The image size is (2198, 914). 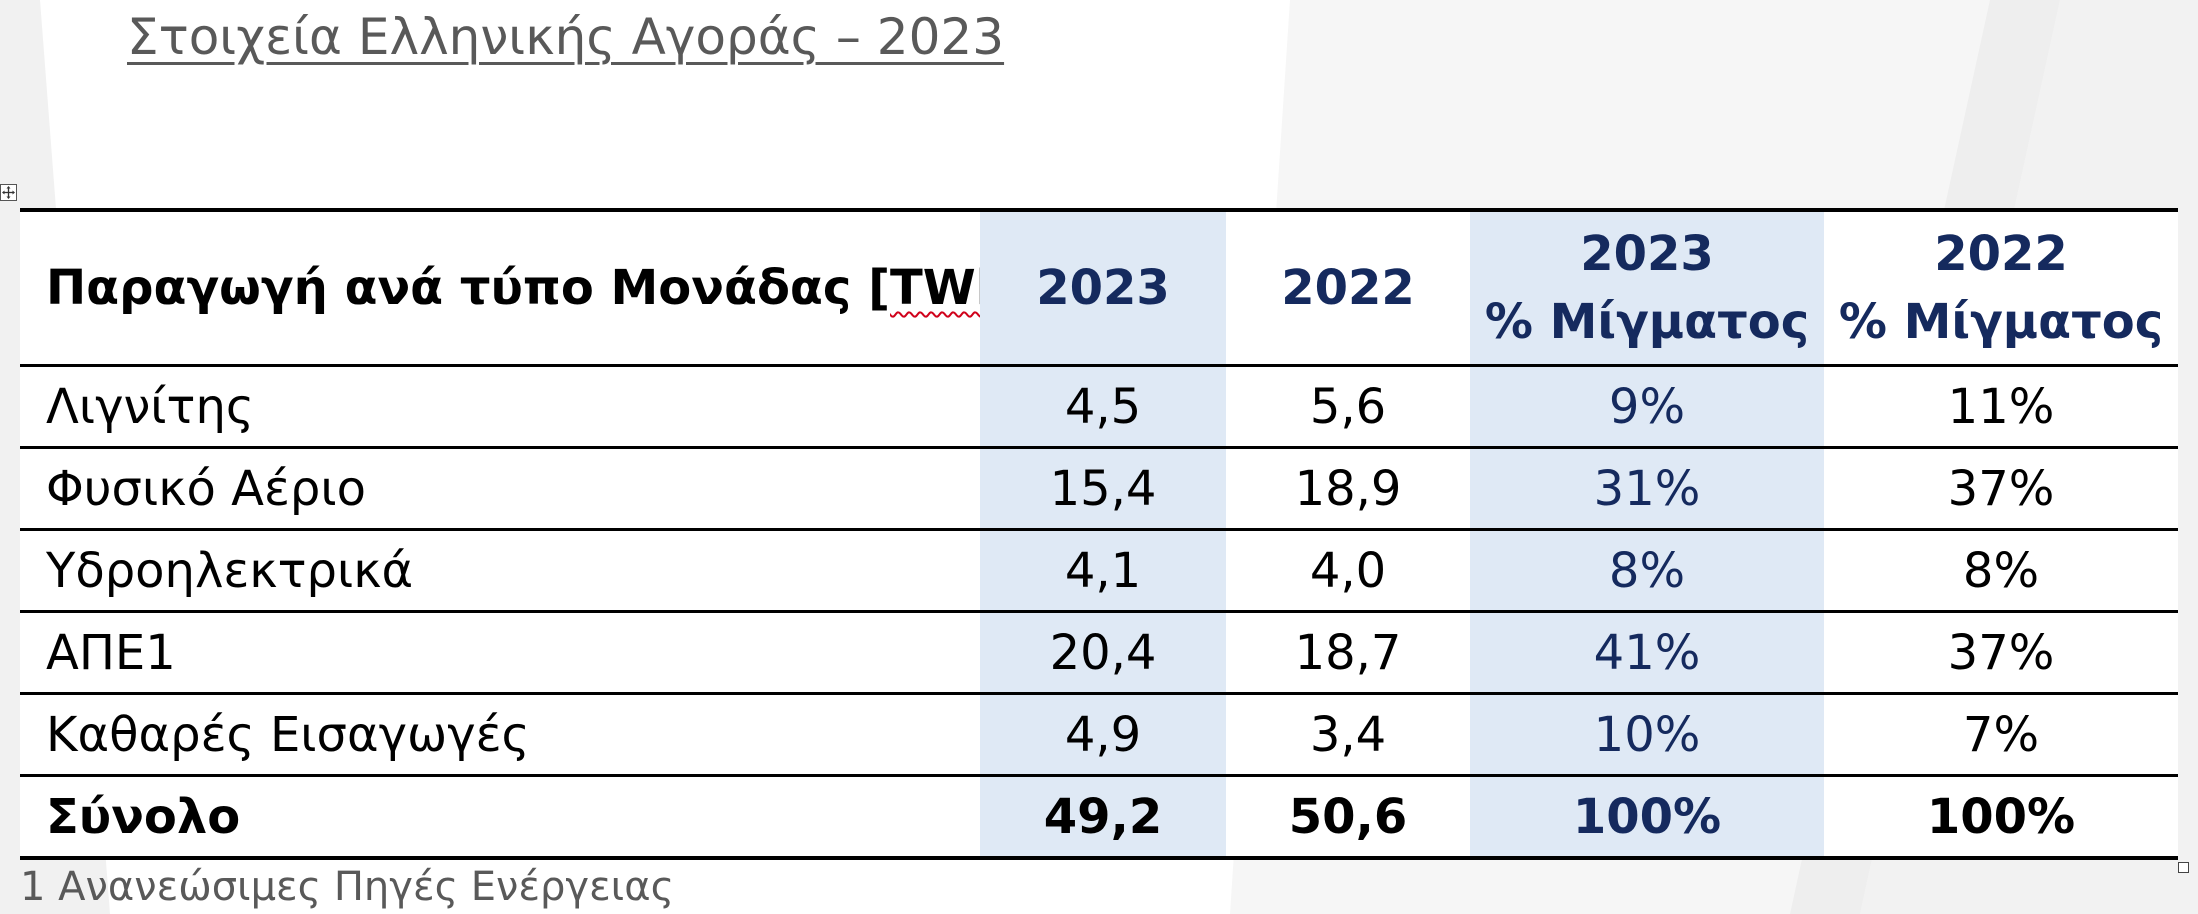 What do you see at coordinates (1647, 735) in the screenshot?
I see `cell-mix-2023: 10%` at bounding box center [1647, 735].